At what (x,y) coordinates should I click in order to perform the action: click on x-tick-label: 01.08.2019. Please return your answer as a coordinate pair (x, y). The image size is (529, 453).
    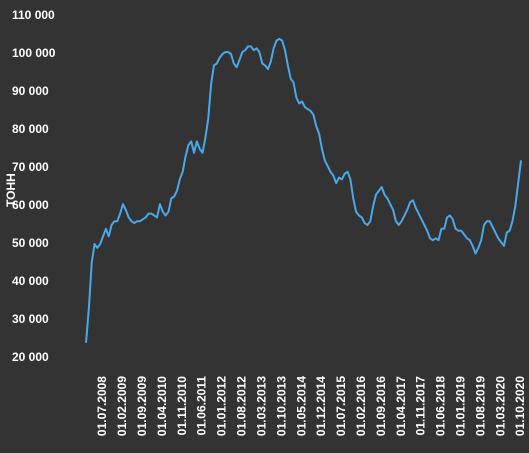
    Looking at the image, I should click on (480, 406).